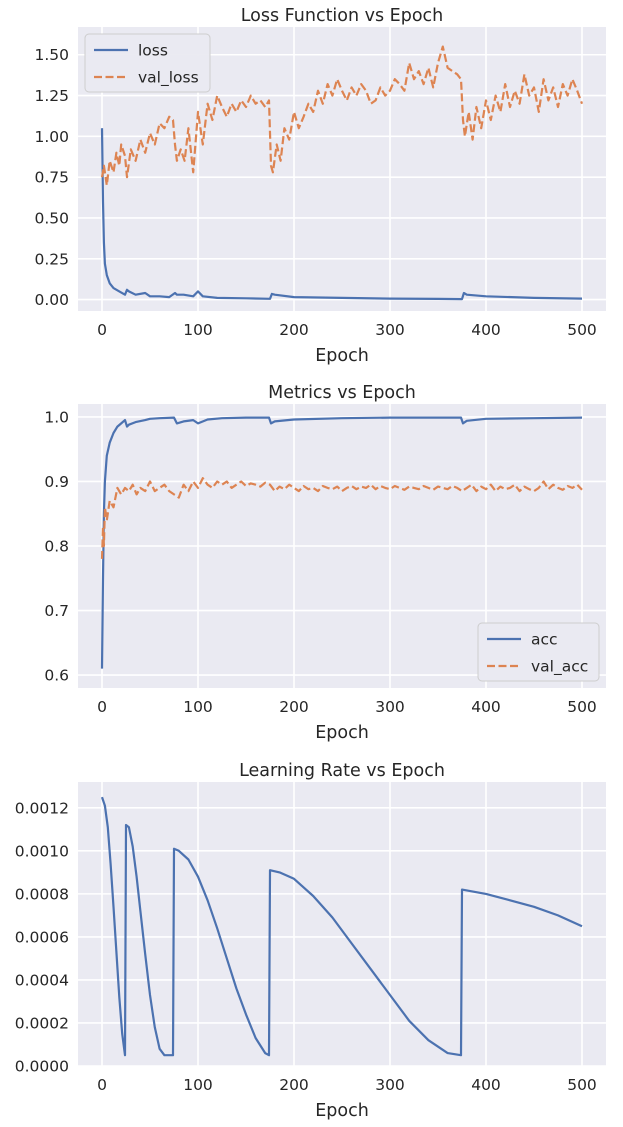  I want to click on y-tick-label: 1.25, so click(51, 96).